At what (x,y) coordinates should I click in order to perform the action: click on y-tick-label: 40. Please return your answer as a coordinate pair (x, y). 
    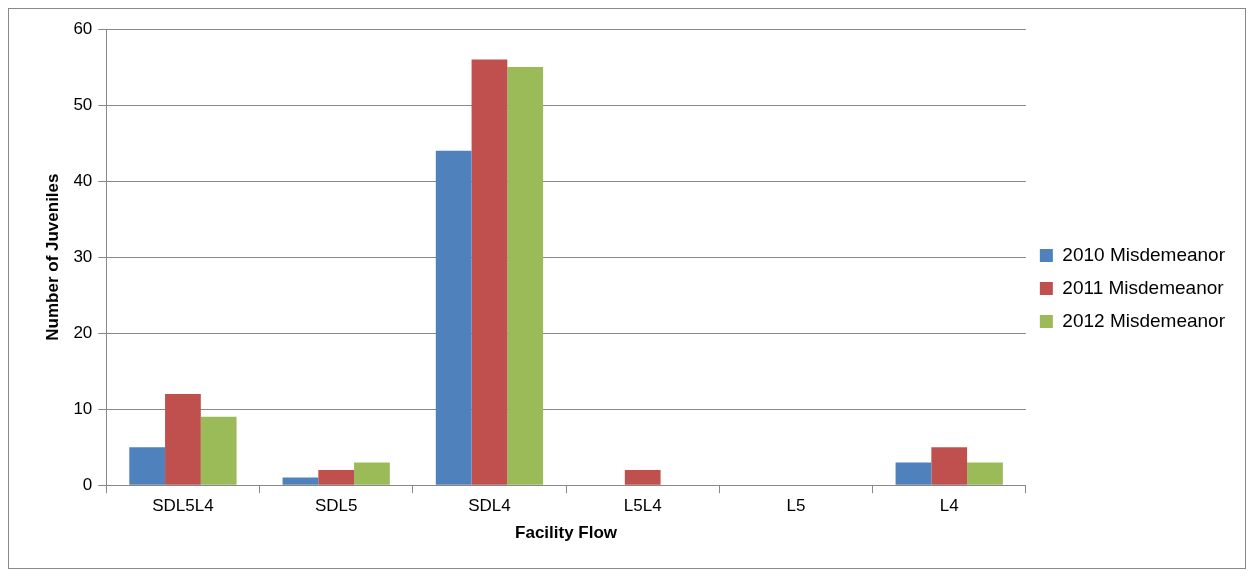
    Looking at the image, I should click on (83, 180).